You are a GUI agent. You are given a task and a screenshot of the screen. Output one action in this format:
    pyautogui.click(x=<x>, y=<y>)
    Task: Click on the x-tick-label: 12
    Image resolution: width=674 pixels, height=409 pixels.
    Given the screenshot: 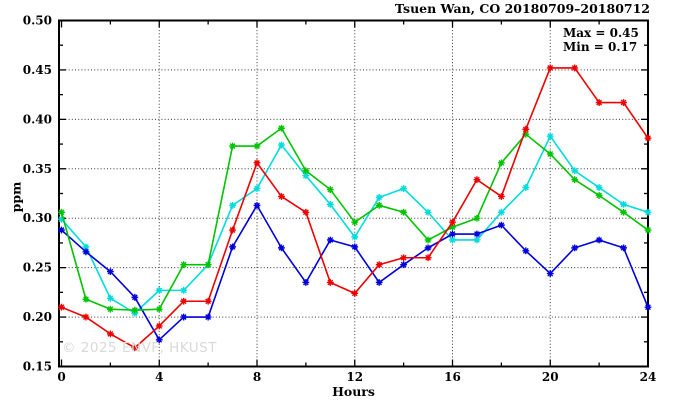 What is the action you would take?
    pyautogui.click(x=354, y=377)
    